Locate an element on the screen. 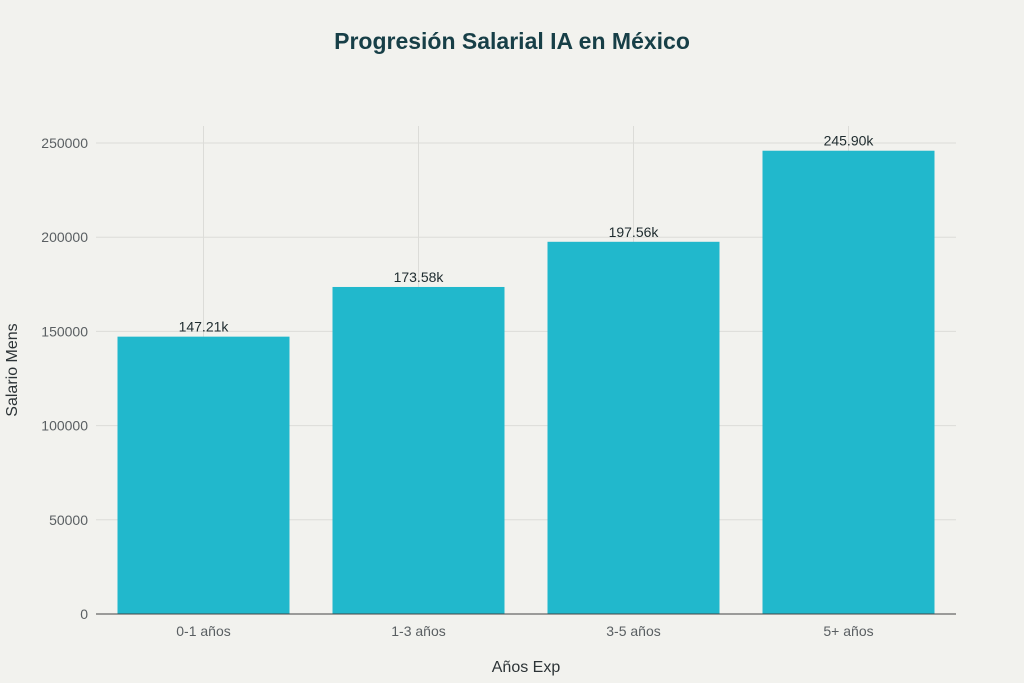 The image size is (1024, 683). x-tick-label: 5+ años is located at coordinates (848, 631).